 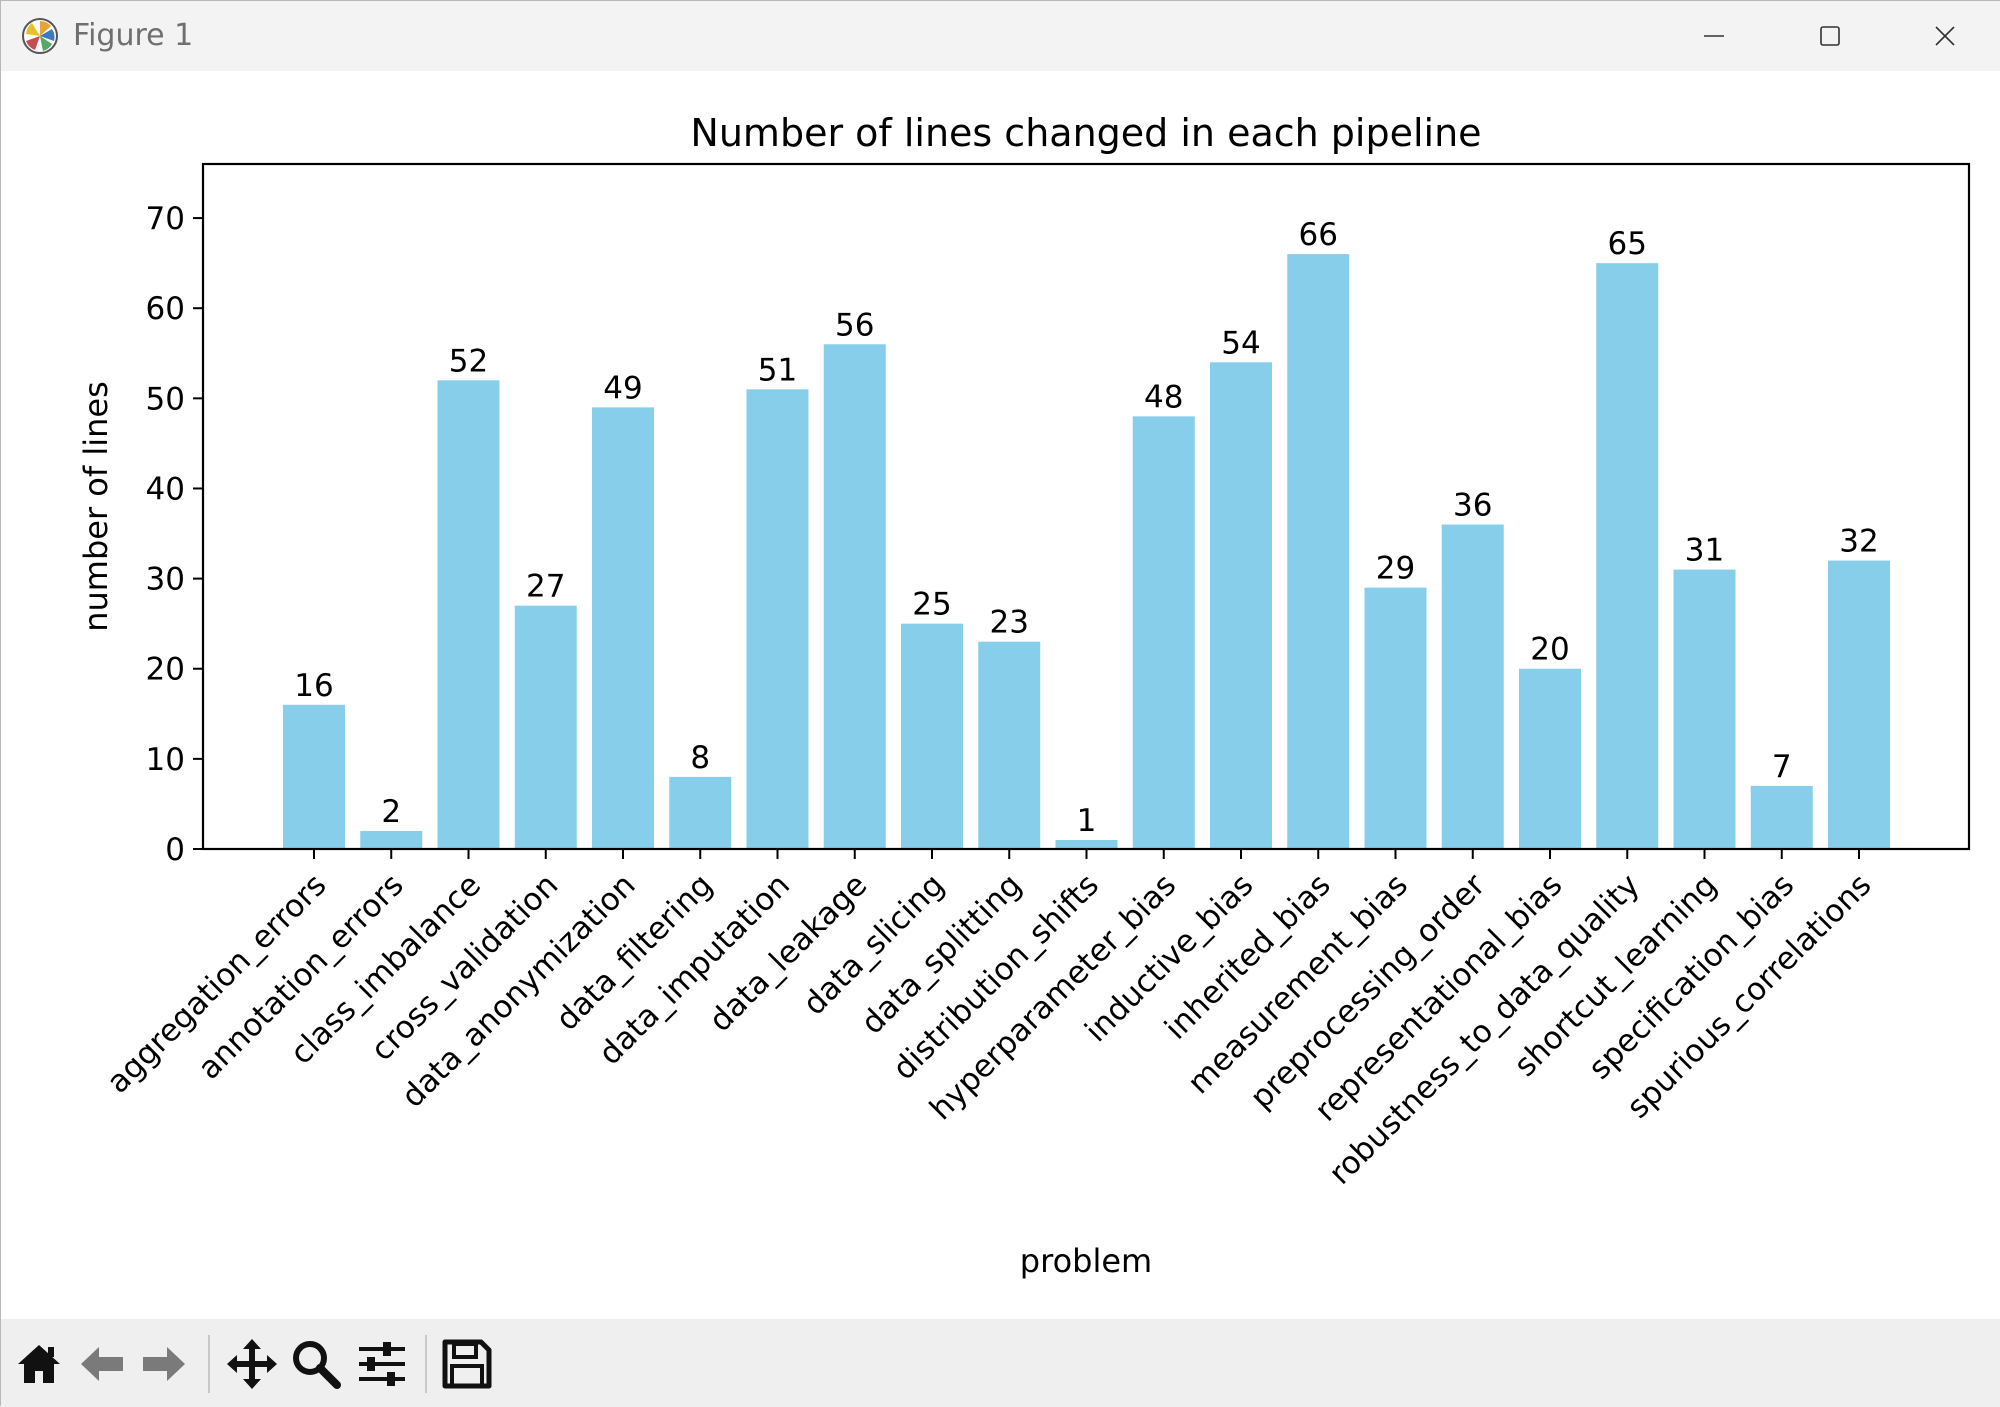 I want to click on save-icon, so click(x=467, y=1364).